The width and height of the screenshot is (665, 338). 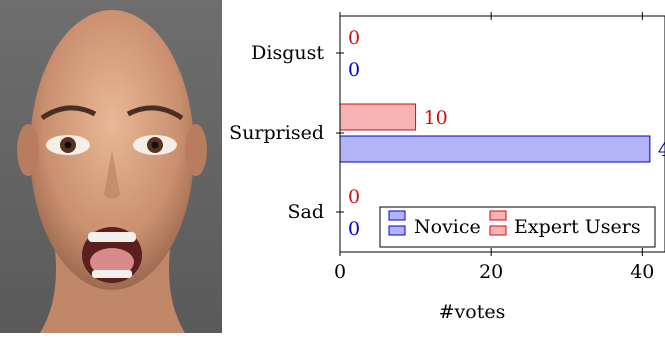 What do you see at coordinates (354, 229) in the screenshot?
I see `value-label-novice-sad: 0` at bounding box center [354, 229].